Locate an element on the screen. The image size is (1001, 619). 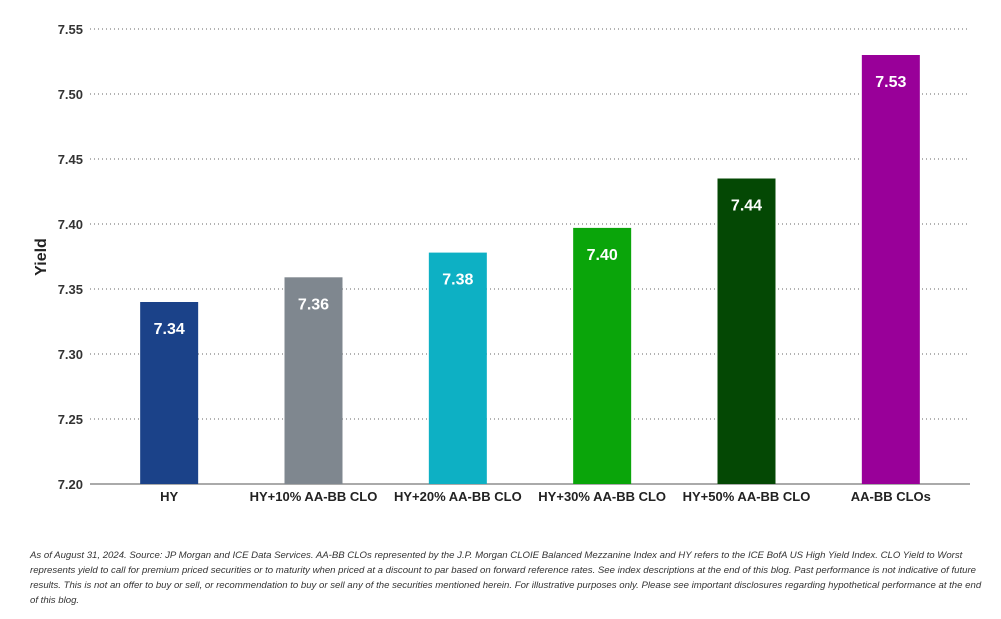
y-tick-label: 7.55 is located at coordinates (70, 29).